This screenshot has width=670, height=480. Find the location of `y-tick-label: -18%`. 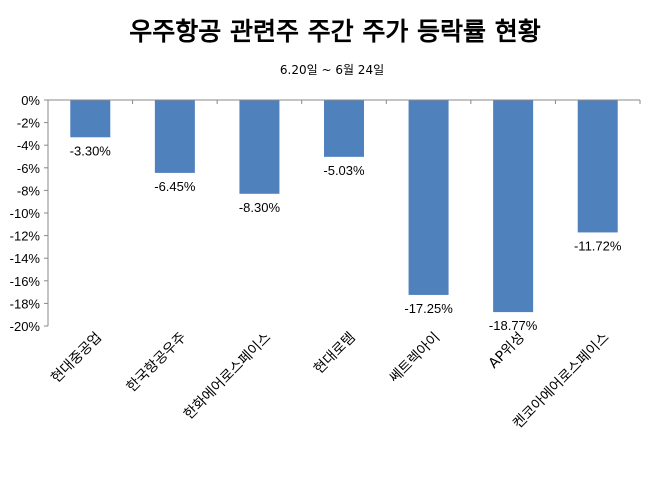

y-tick-label: -18% is located at coordinates (25, 303).